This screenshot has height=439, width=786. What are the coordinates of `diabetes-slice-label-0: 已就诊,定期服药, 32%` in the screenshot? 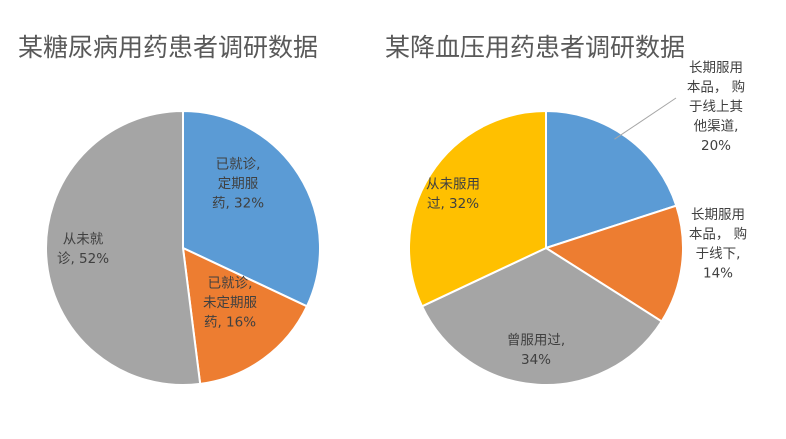 It's located at (238, 184).